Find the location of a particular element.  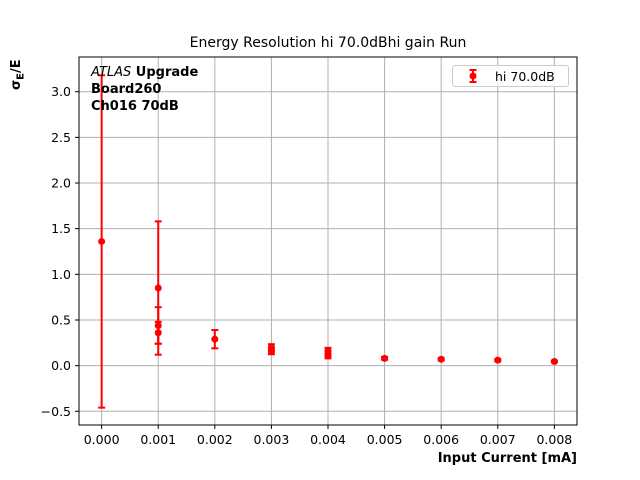

annotation-line-3: Ch016 70dB is located at coordinates (135, 106).